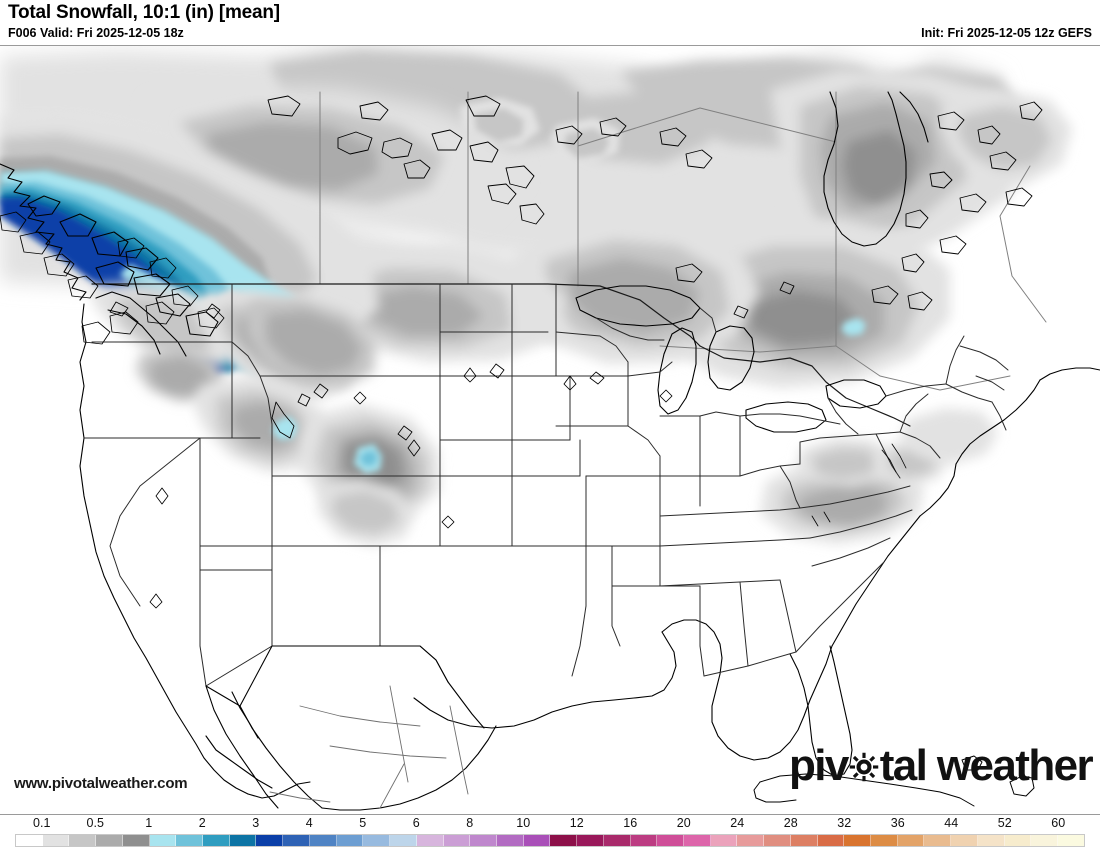 The image size is (1100, 850). Describe the element at coordinates (731, 359) in the screenshot. I see `great-lakes` at that location.